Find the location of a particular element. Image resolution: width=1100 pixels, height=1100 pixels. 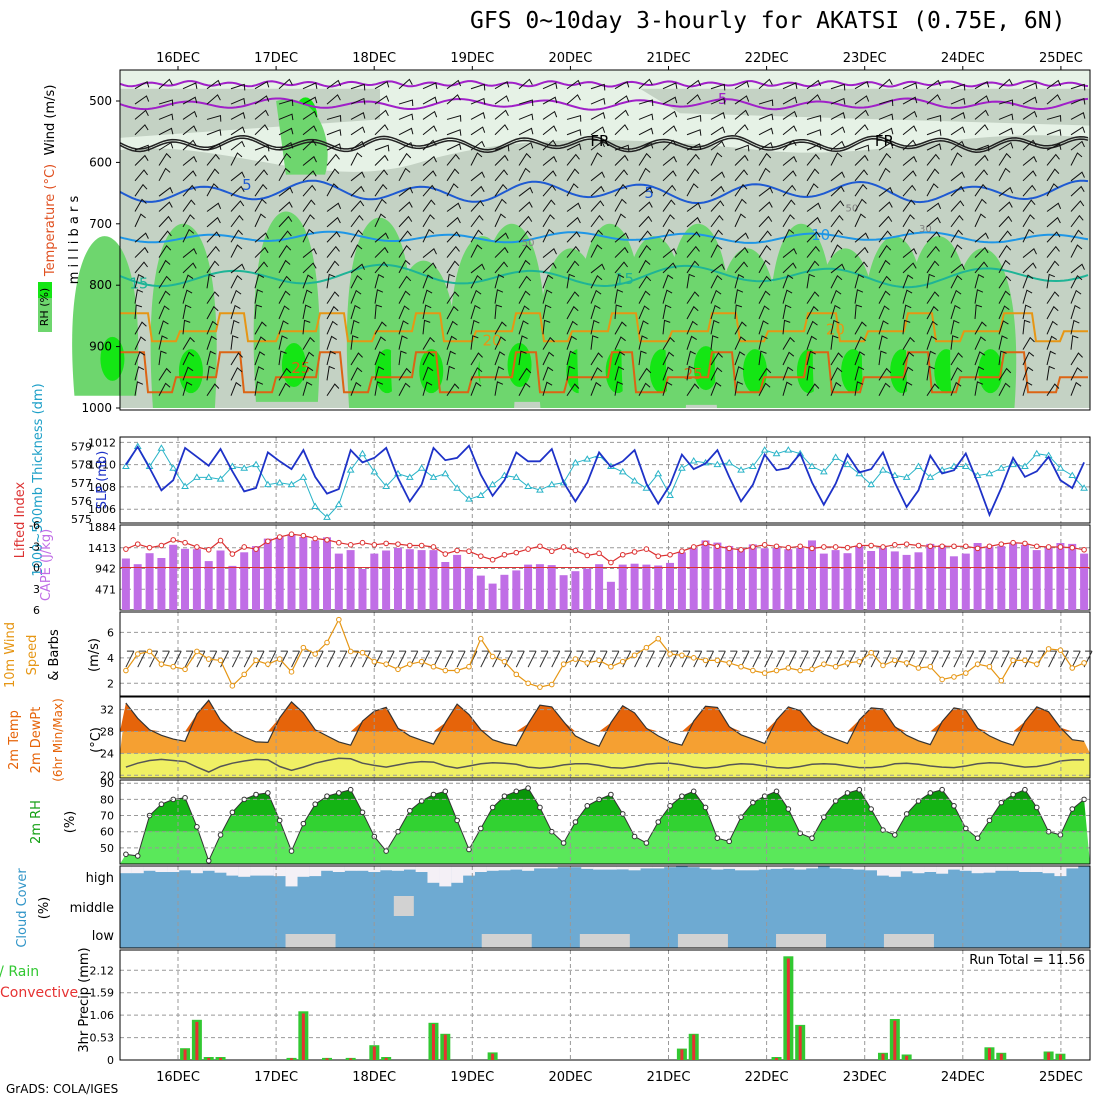

top-date-label: 20DEC is located at coordinates (570, 58).